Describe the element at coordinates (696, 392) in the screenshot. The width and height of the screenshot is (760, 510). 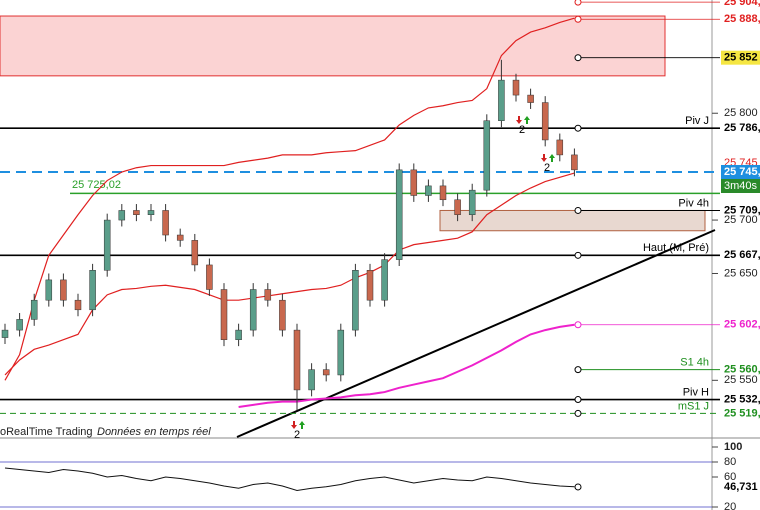
I see `level-label: Piv H` at that location.